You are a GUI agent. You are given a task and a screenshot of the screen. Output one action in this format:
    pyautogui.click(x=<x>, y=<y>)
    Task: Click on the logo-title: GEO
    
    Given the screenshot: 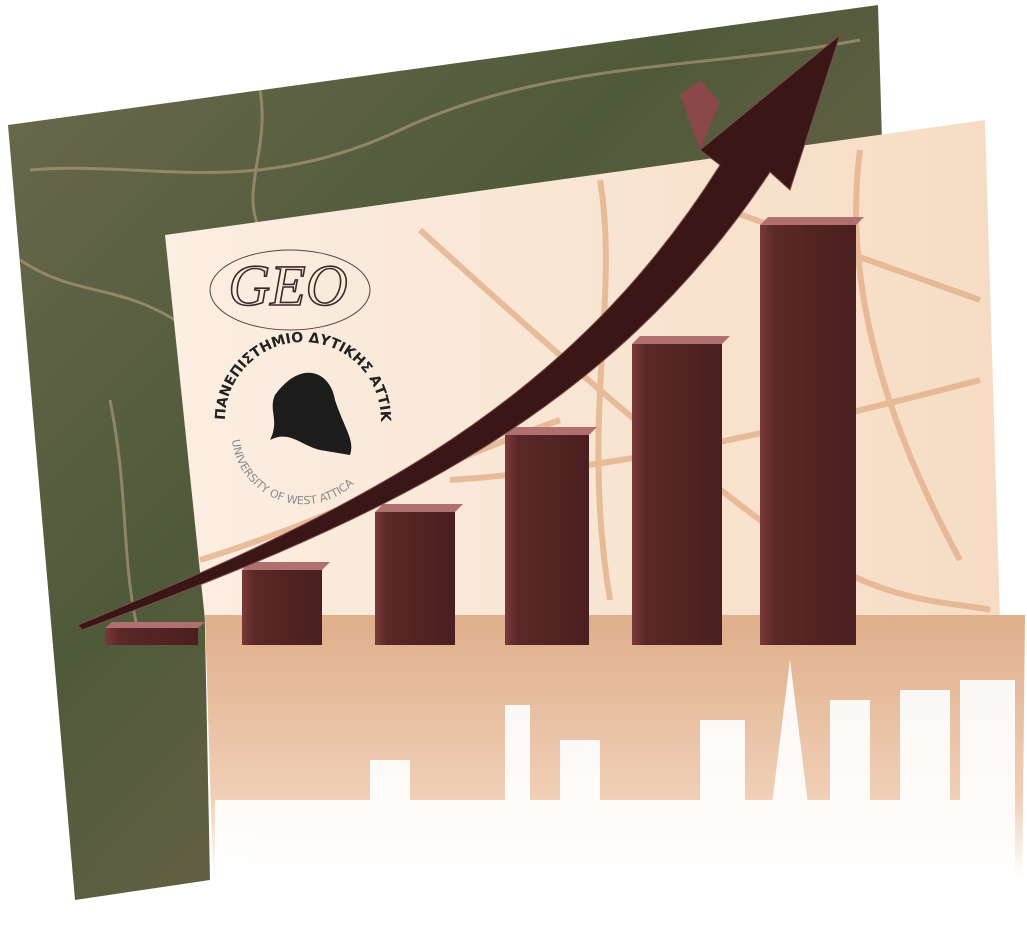 What is the action you would take?
    pyautogui.click(x=287, y=285)
    